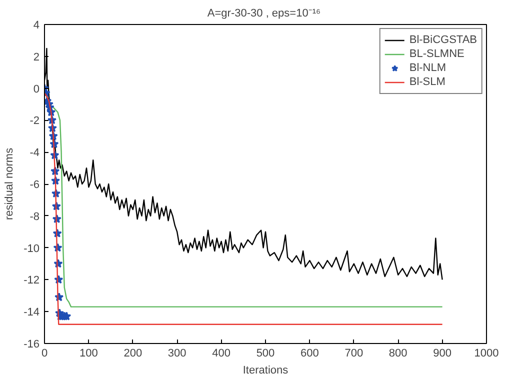  Describe the element at coordinates (36, 89) in the screenshot. I see `y-tick-label: 0` at that location.